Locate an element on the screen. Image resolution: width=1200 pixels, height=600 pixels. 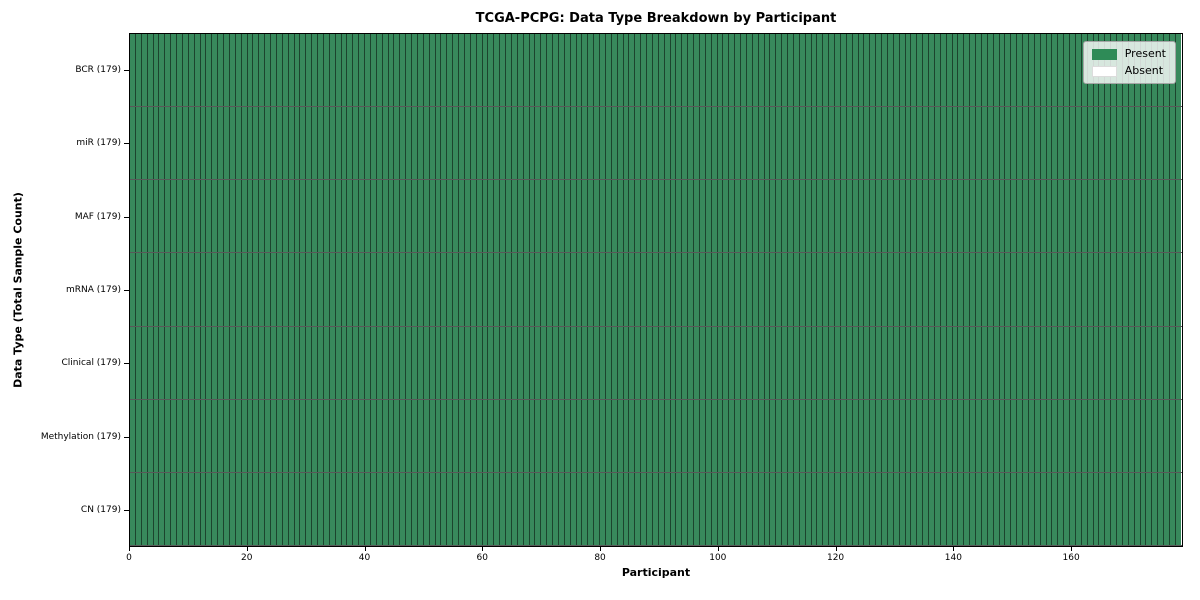
heatmap-row is located at coordinates (656, 144).